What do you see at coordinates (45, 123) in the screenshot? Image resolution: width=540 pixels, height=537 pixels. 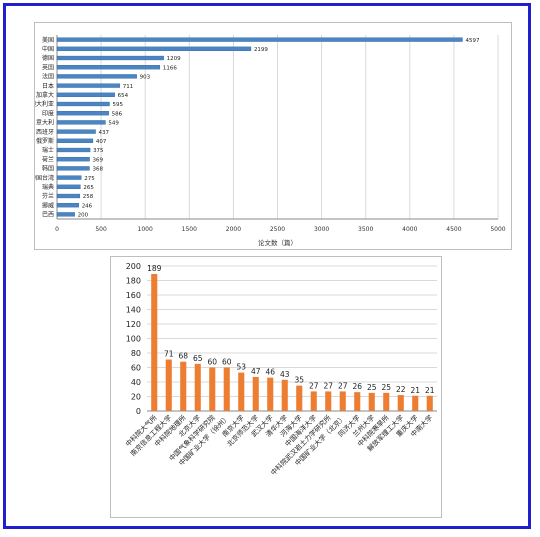 I see `category-label: 意大利` at bounding box center [45, 123].